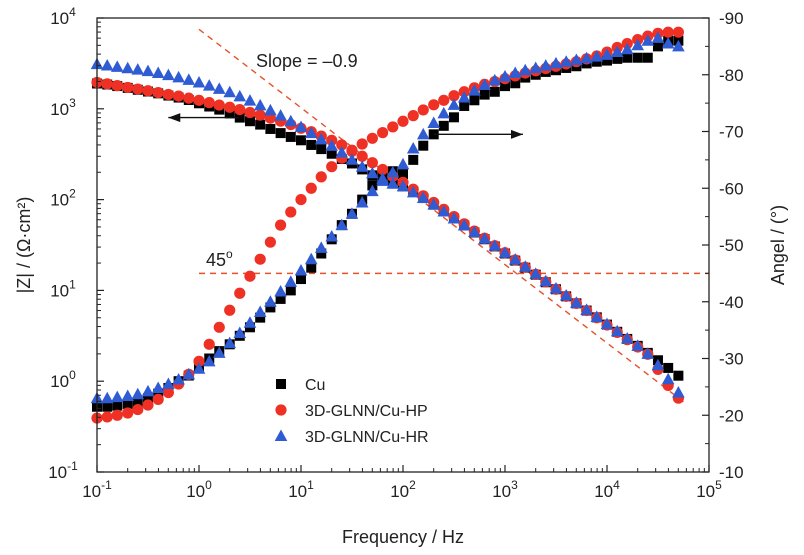 This screenshot has width=804, height=555. Describe the element at coordinates (731, 359) in the screenshot. I see `y-right-tick-label: -30` at that location.